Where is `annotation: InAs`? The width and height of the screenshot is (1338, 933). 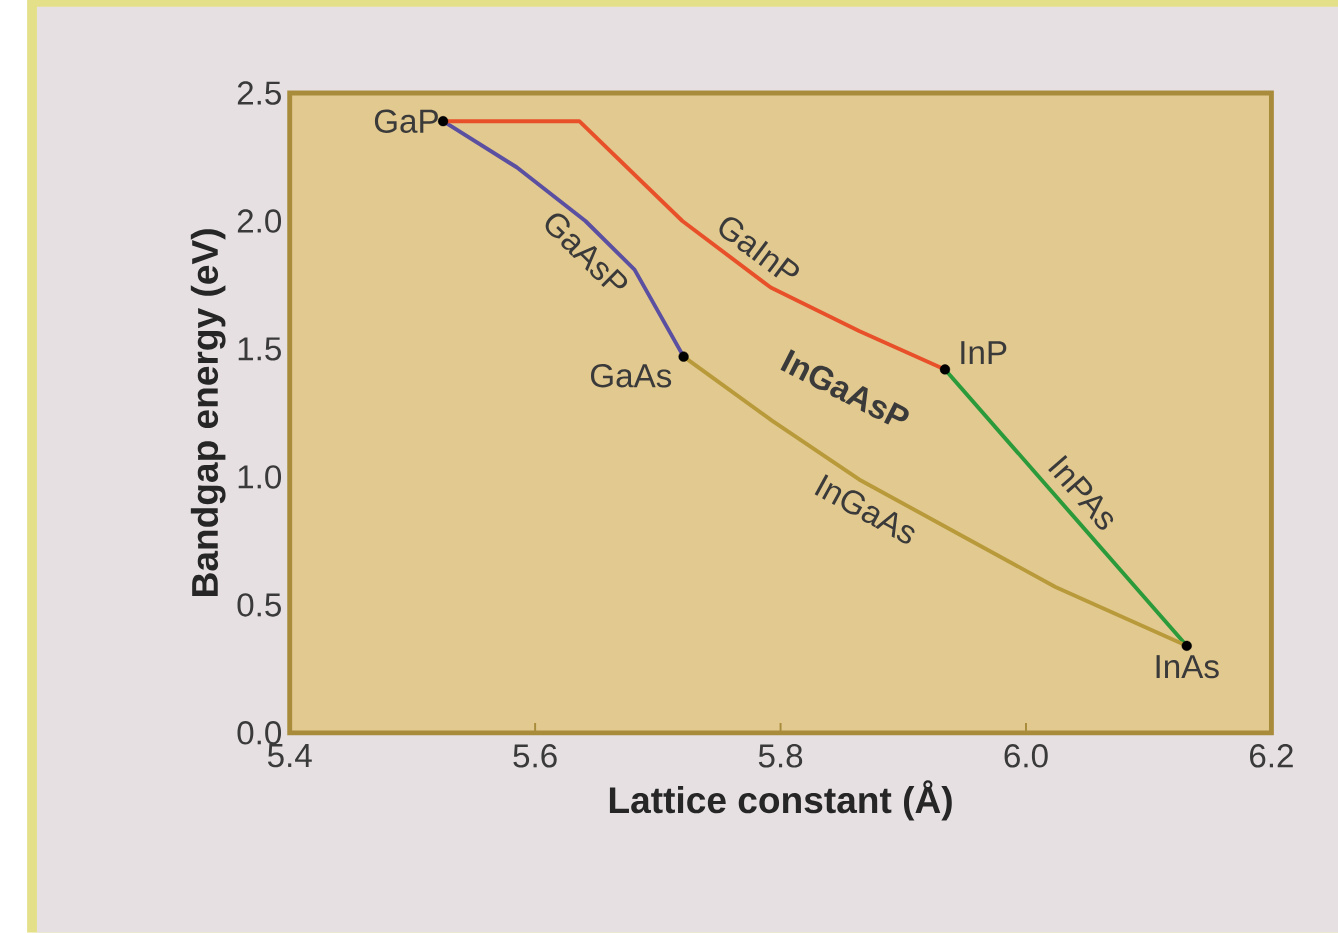 annotation: InAs is located at coordinates (1187, 667).